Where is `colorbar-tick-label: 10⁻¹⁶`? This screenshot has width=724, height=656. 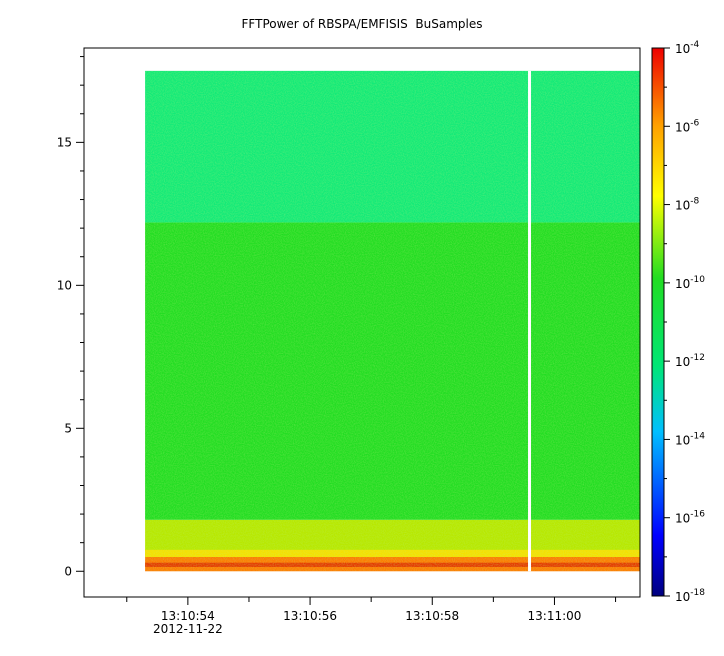 colorbar-tick-label: 10⁻¹⁶ is located at coordinates (690, 518).